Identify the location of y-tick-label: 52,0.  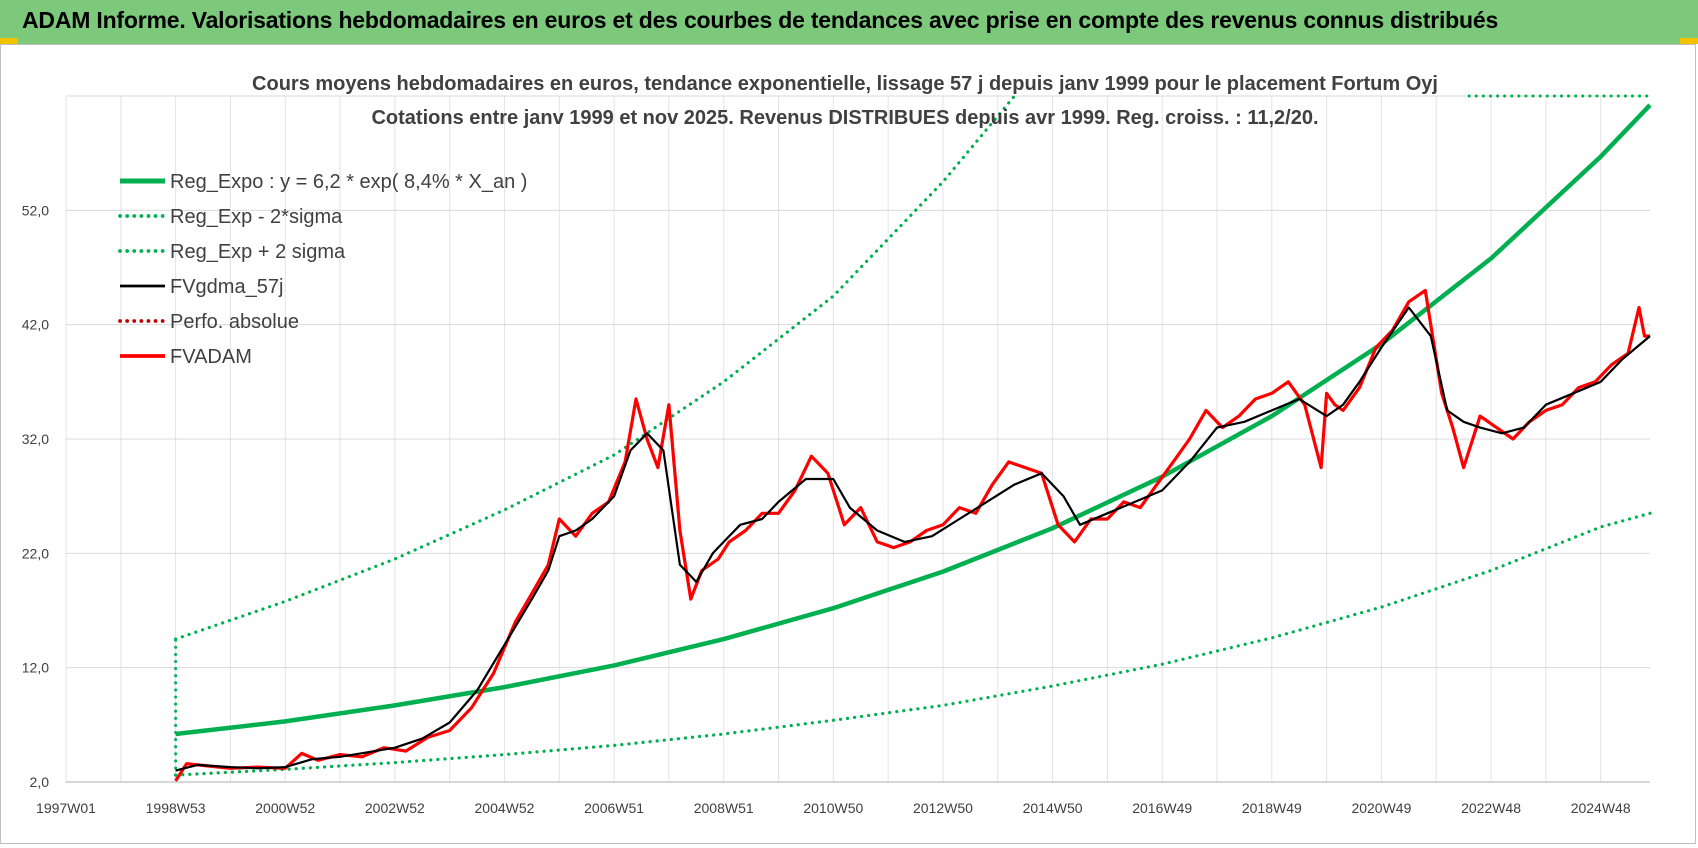
(35, 210).